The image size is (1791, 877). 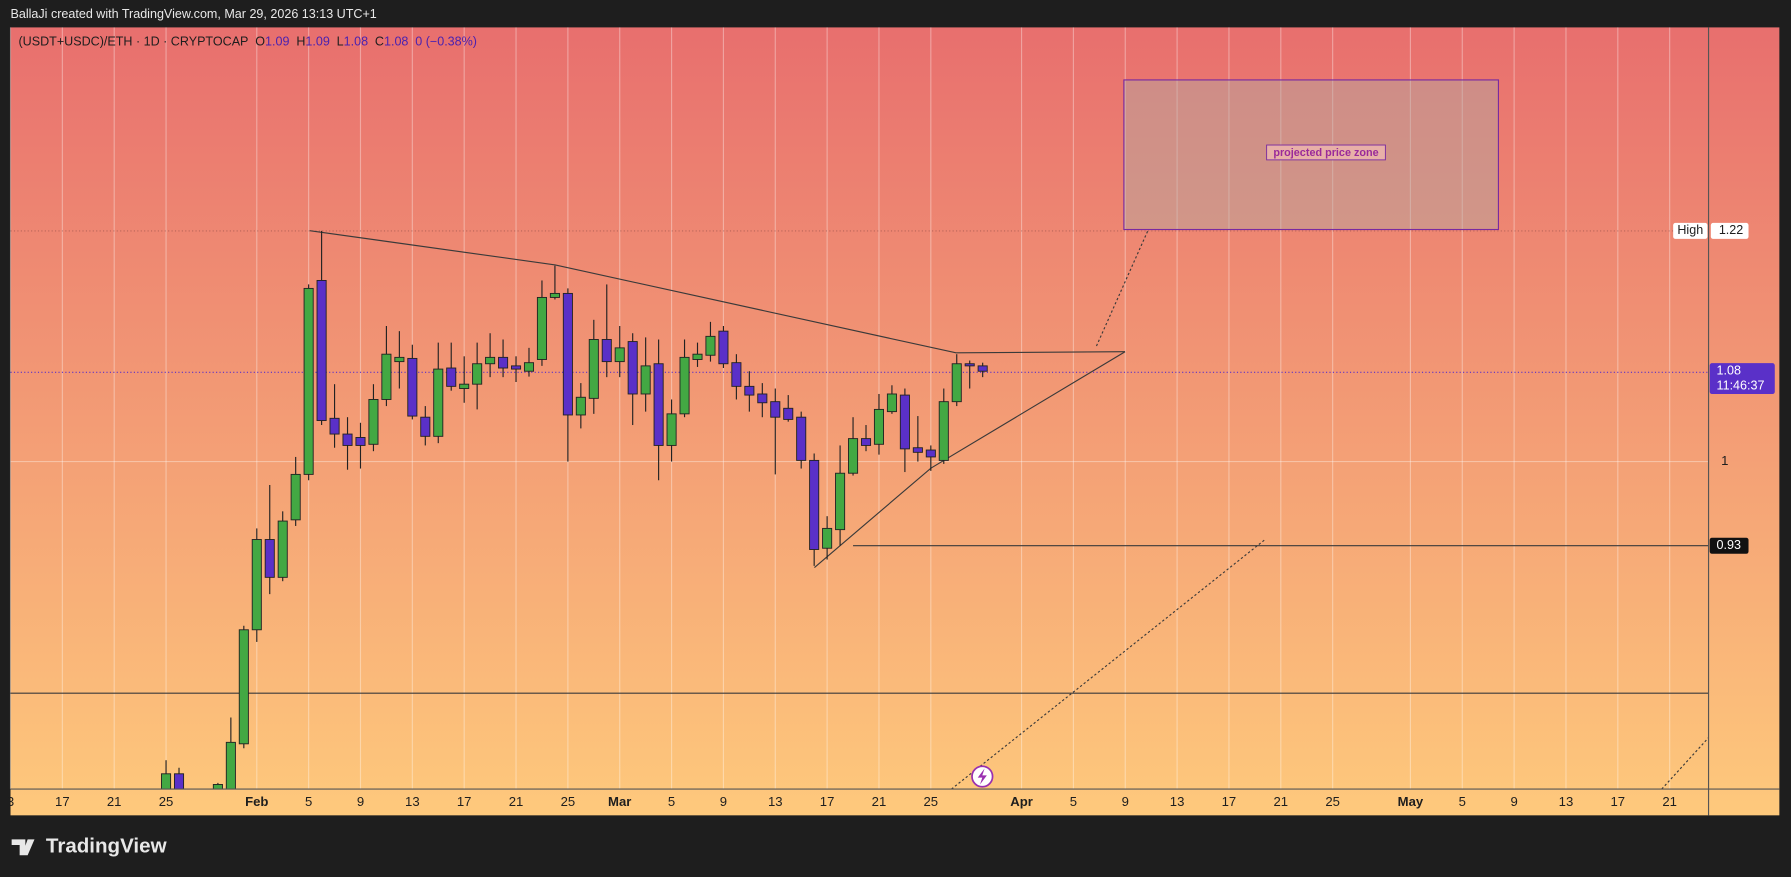 What do you see at coordinates (277, 42) in the screenshot?
I see `o-value: 1.09` at bounding box center [277, 42].